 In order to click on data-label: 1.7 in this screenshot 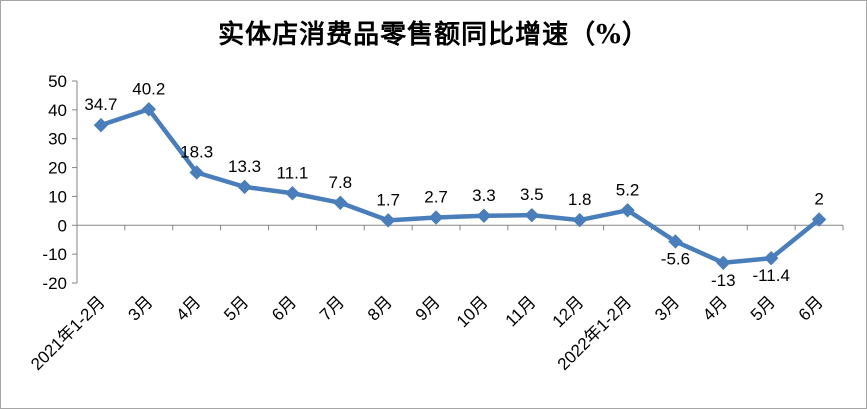, I will do `click(388, 199)`.